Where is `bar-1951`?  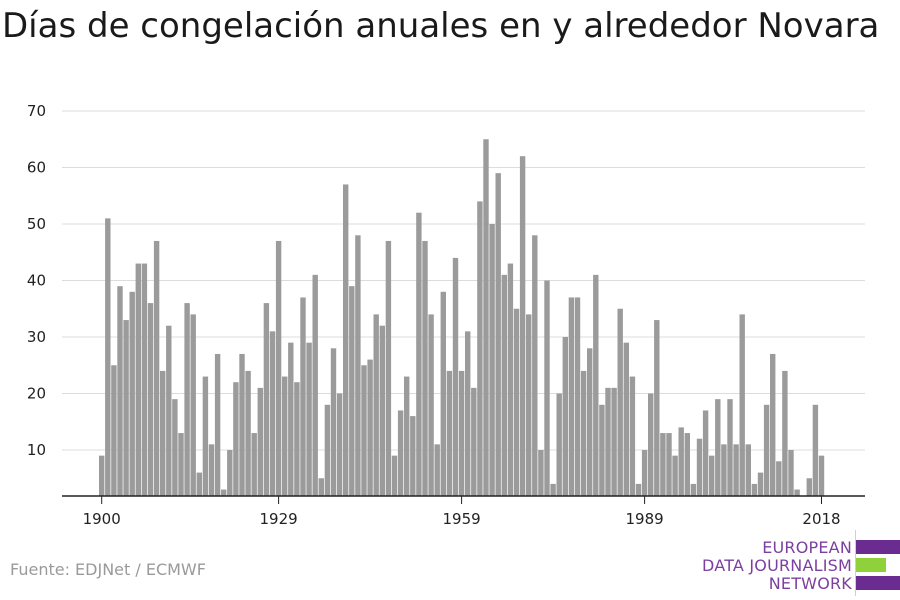
bar-1951 is located at coordinates (413, 456).